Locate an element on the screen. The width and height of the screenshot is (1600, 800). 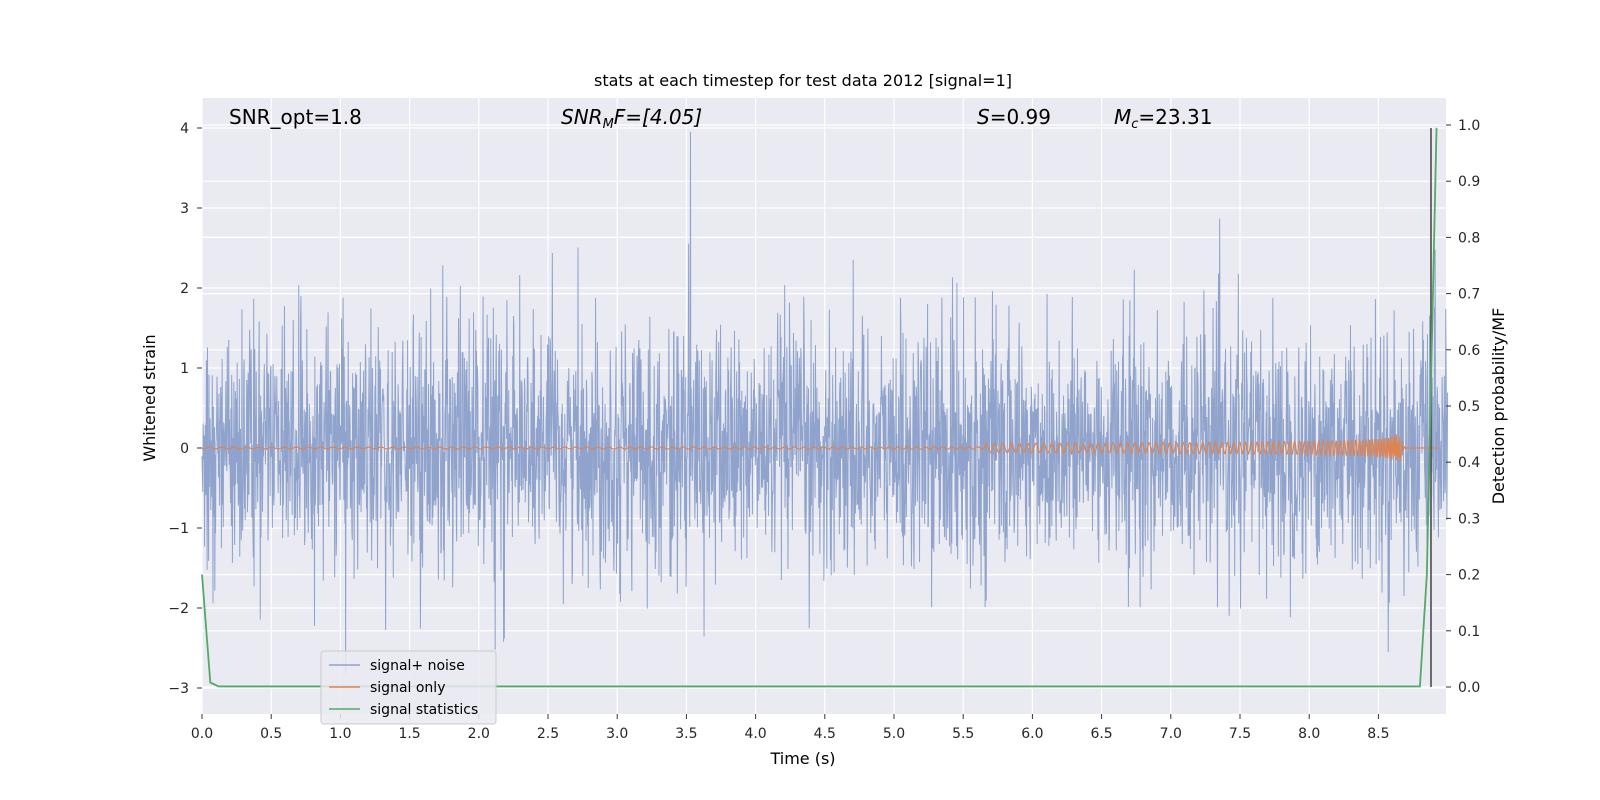
annotation-s: S=0.99 is located at coordinates (1014, 117).